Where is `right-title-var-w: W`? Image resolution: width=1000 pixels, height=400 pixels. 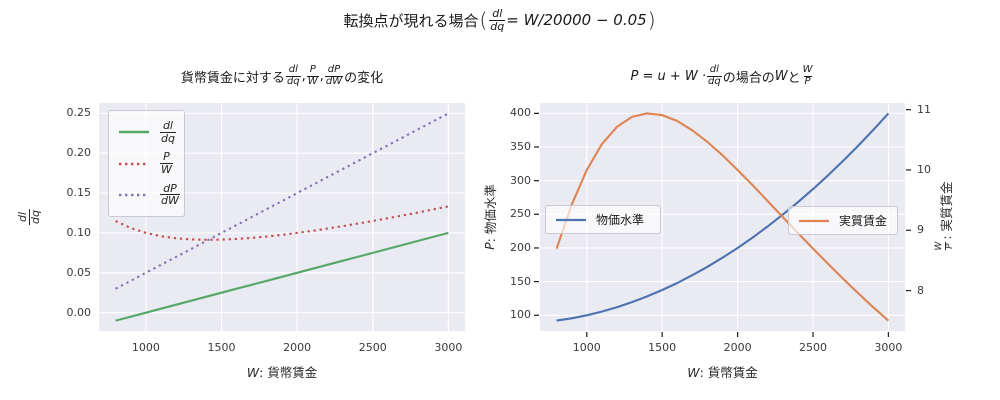
right-title-var-w: W is located at coordinates (781, 76).